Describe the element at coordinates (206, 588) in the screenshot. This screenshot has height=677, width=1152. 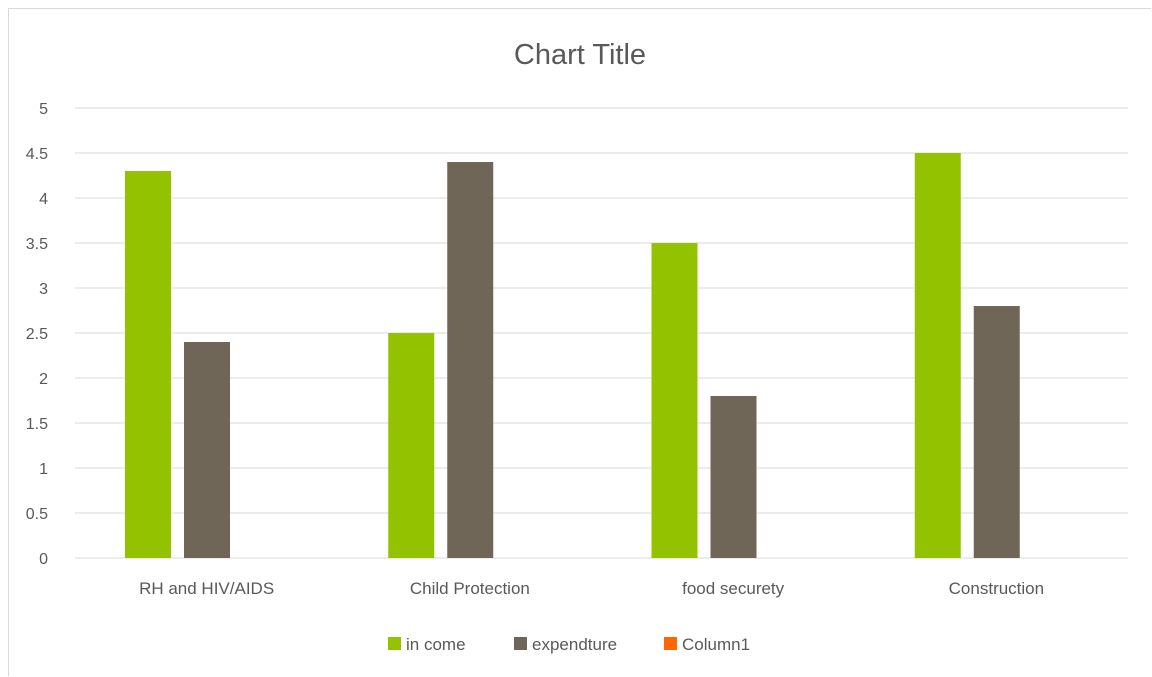
I see `x-category-label: RH and HIV/AIDS` at that location.